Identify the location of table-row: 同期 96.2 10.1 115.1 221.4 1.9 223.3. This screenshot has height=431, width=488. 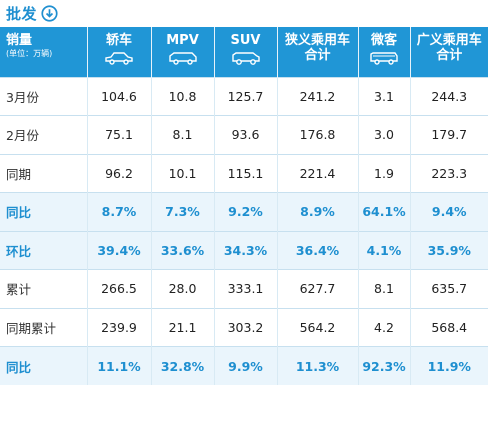
(244, 173).